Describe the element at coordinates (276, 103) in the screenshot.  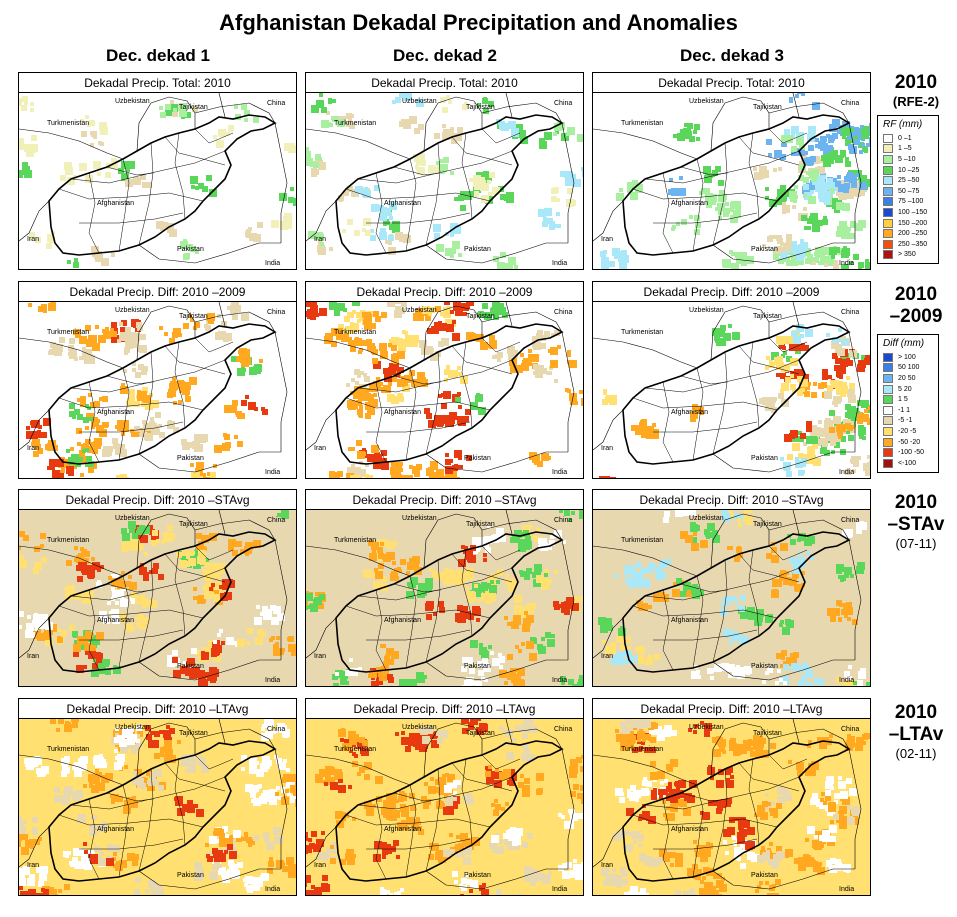
I see `place-label-china: China` at that location.